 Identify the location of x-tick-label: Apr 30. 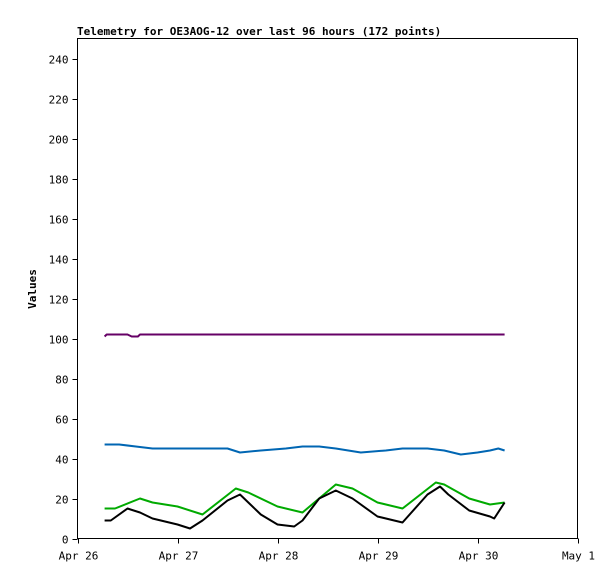
(479, 556).